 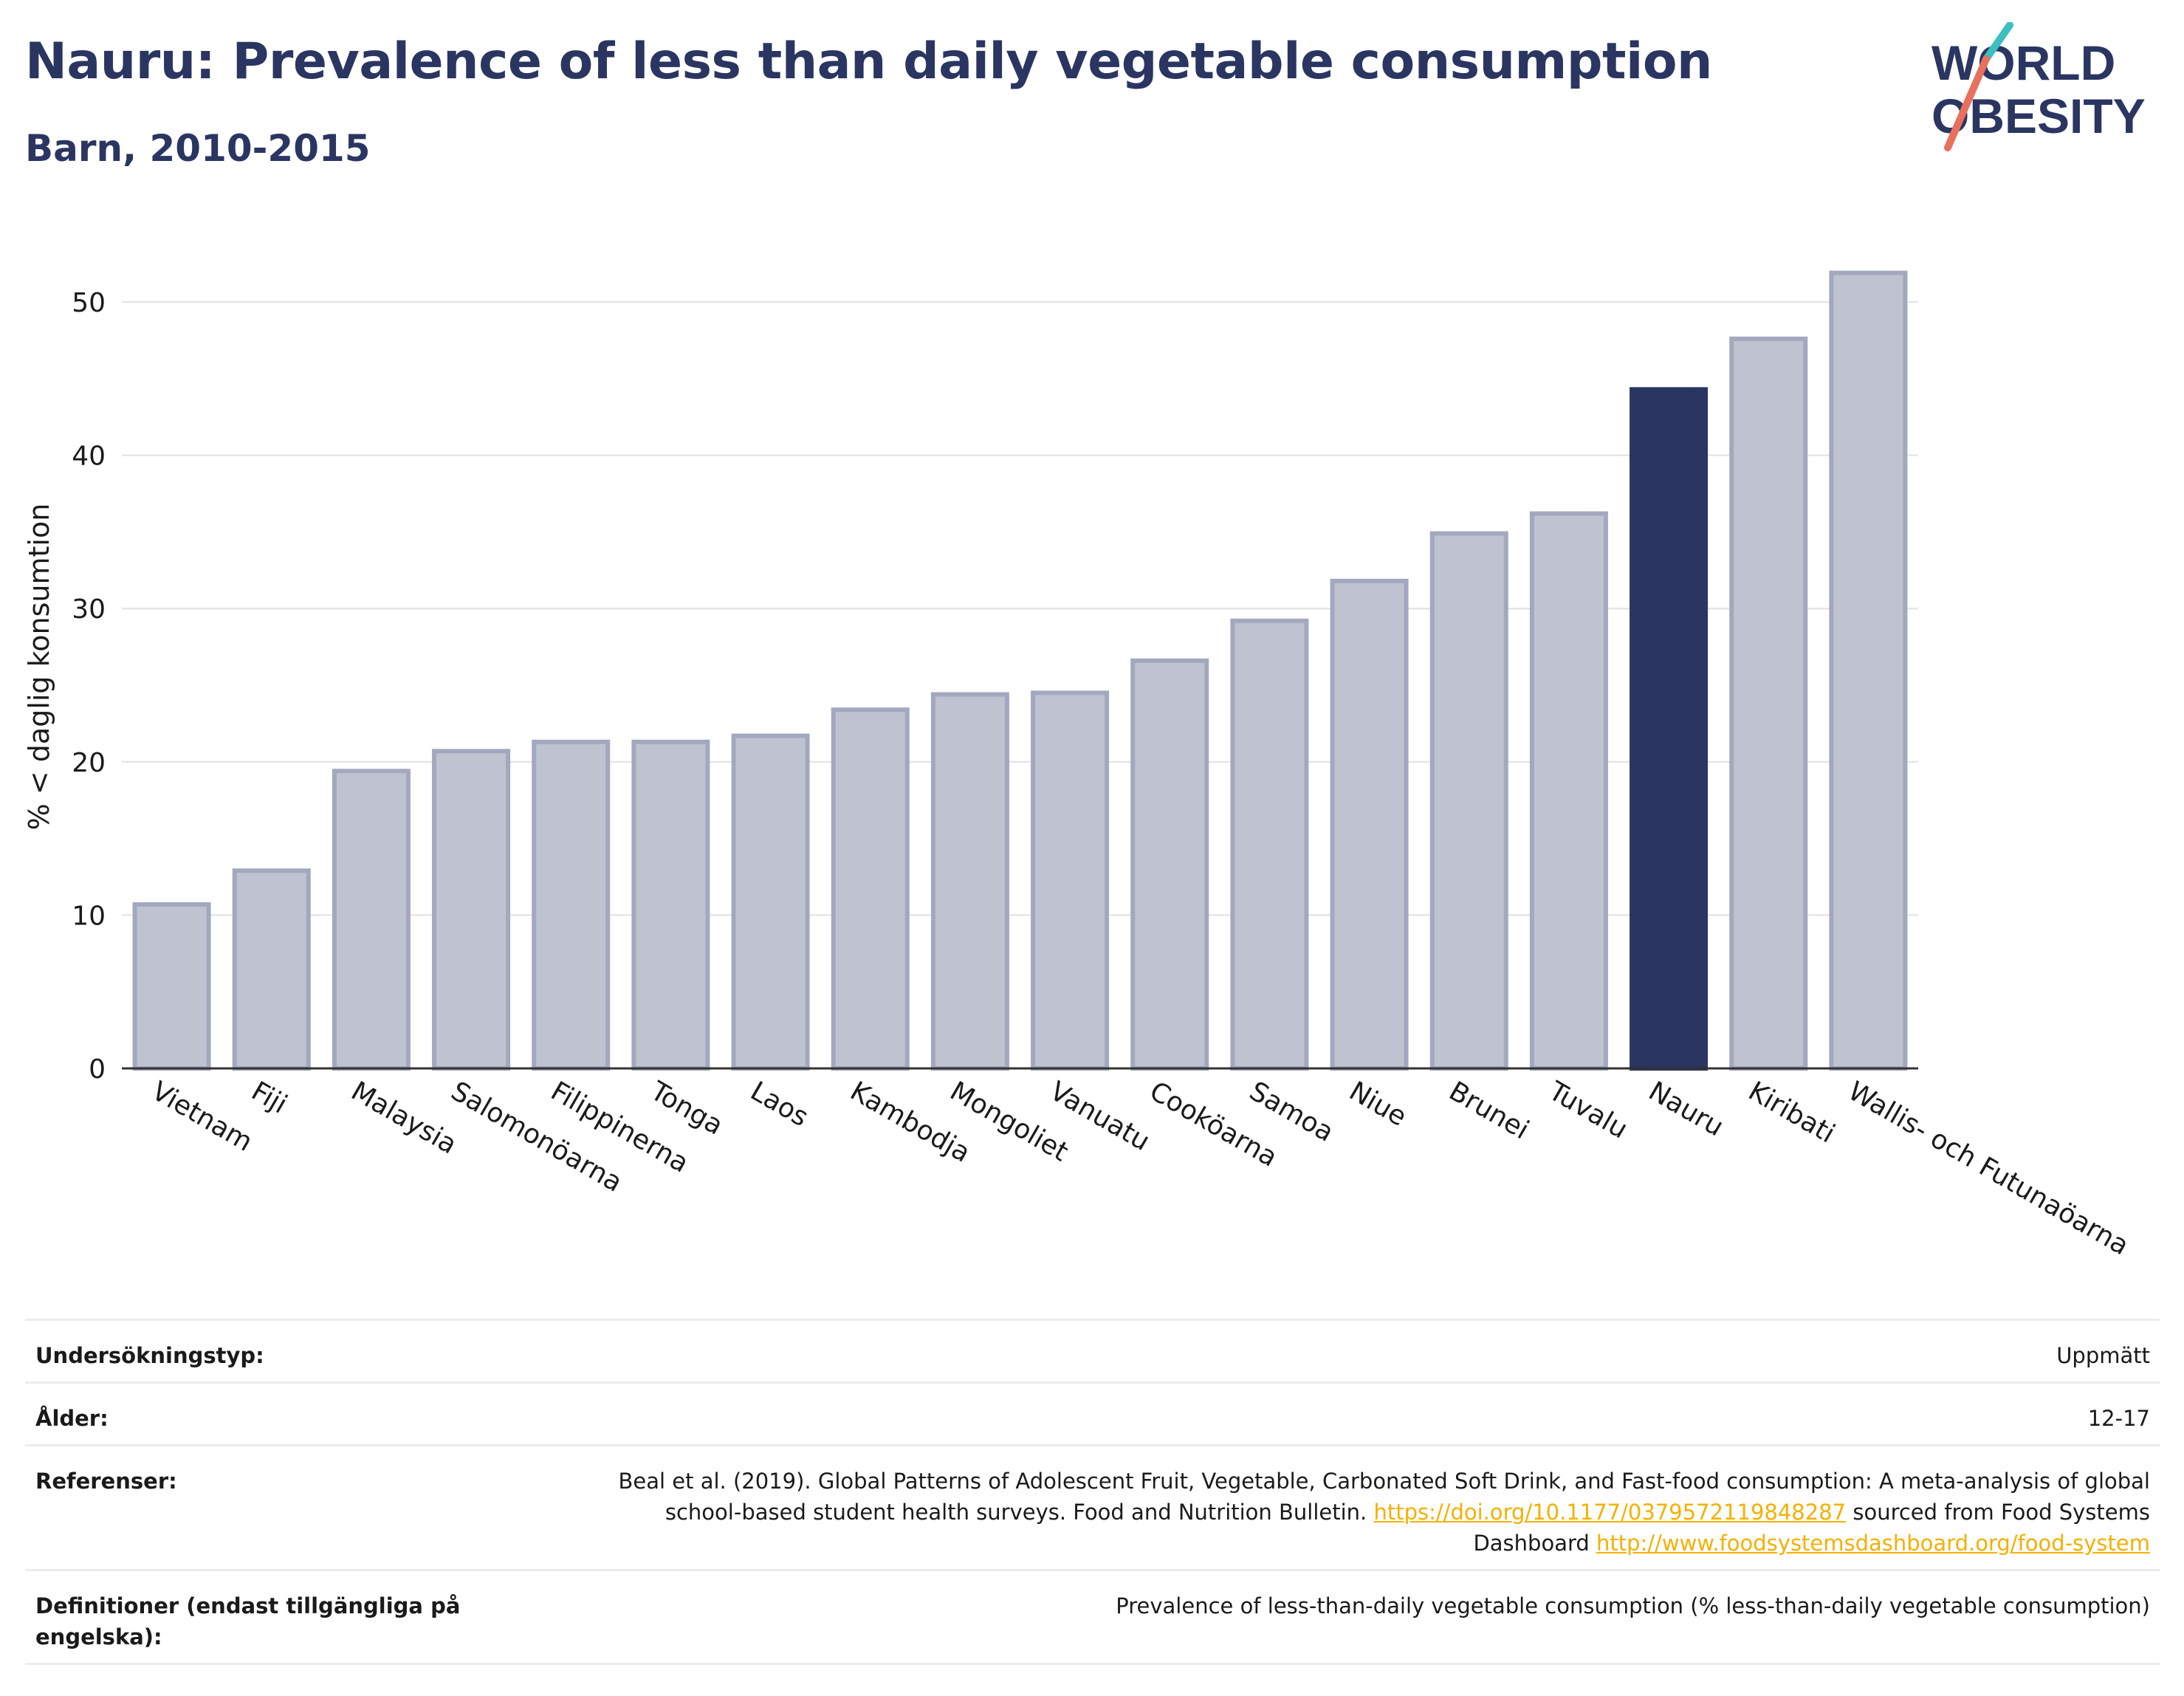 What do you see at coordinates (1669, 729) in the screenshot?
I see `bar-nauru` at bounding box center [1669, 729].